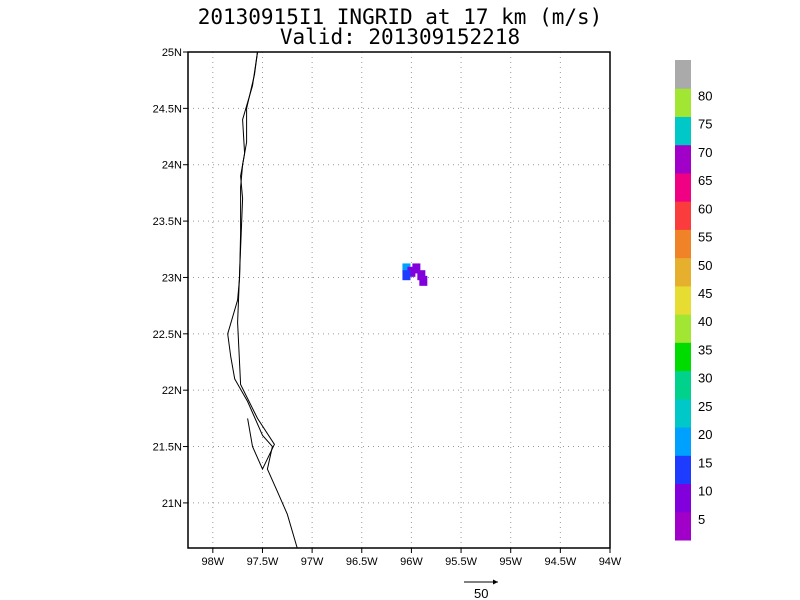 The width and height of the screenshot is (800, 600). I want to click on reference-vector-label: 50, so click(481, 593).